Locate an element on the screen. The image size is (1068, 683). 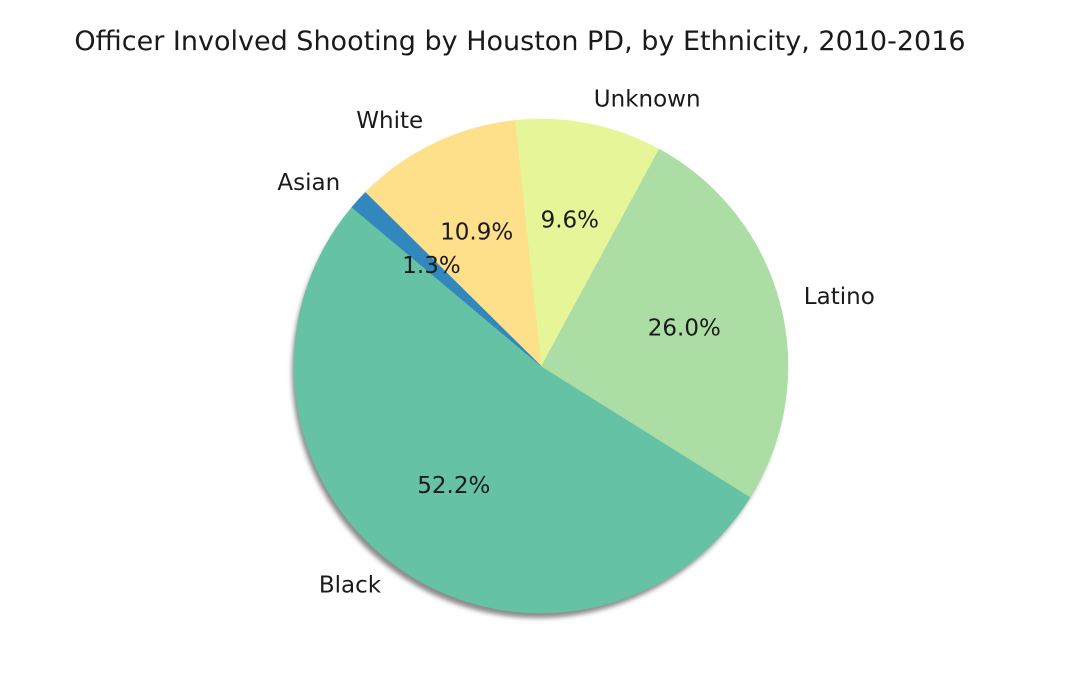
pie-slice-latino is located at coordinates (664, 323).